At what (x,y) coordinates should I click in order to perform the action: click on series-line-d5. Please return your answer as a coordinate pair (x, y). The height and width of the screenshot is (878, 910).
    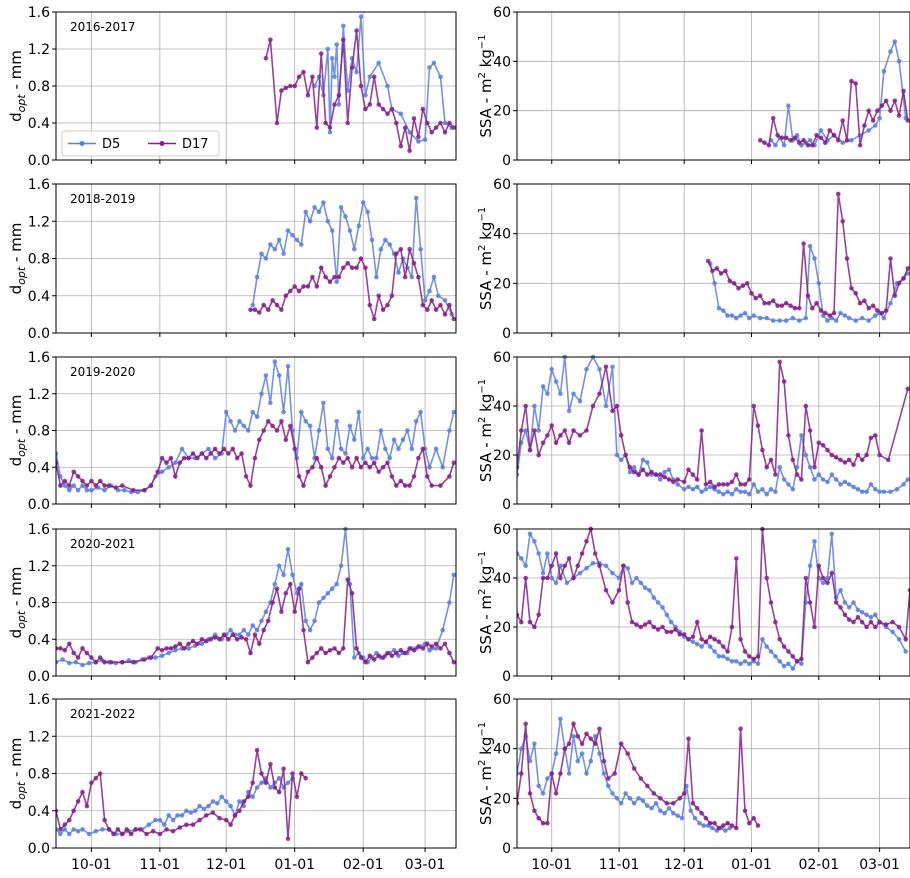
    Looking at the image, I should click on (383, 79).